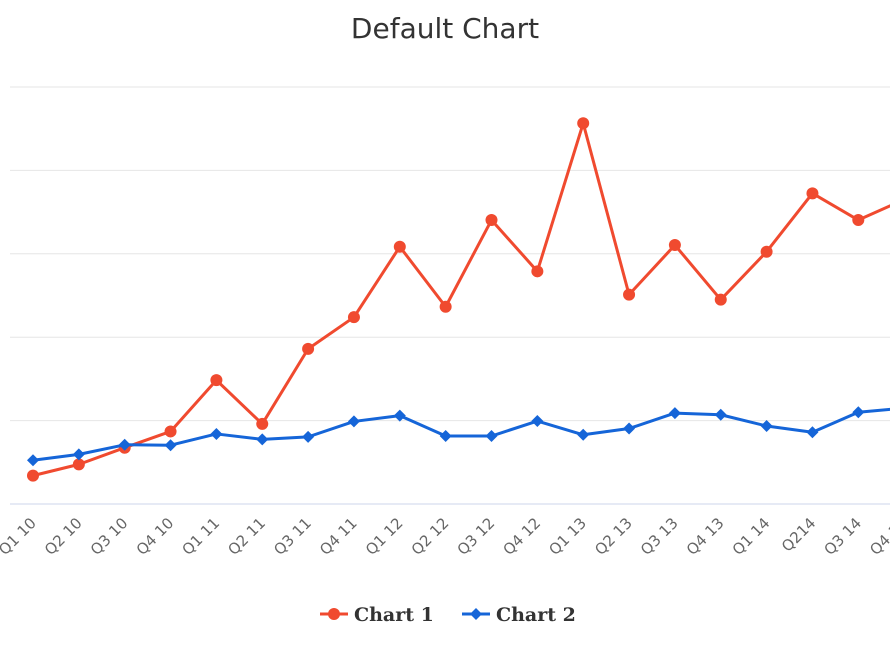  I want to click on x-tick-label: Q3 10, so click(109, 536).